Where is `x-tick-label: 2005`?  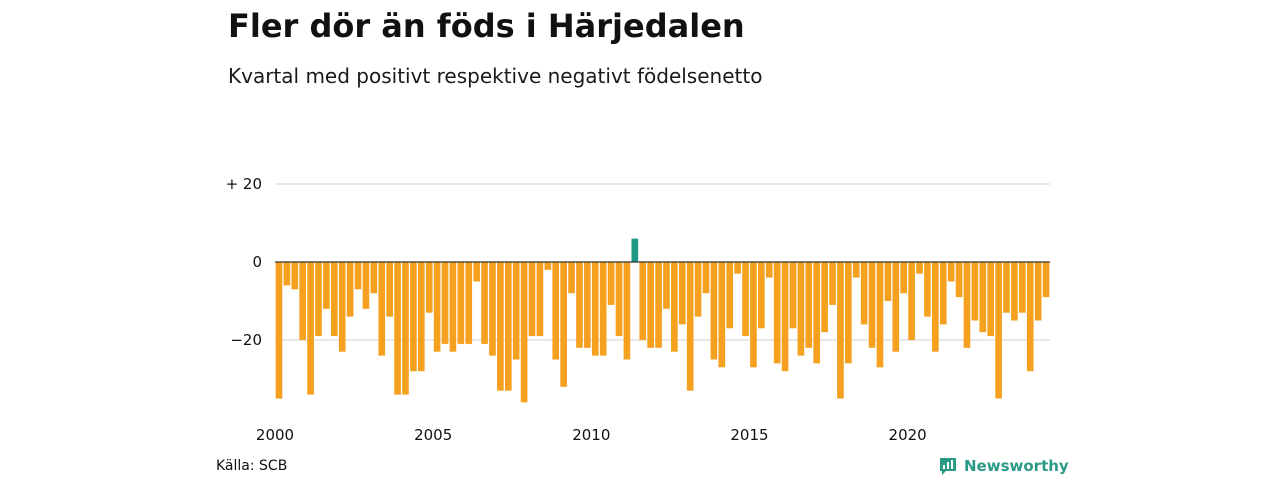 x-tick-label: 2005 is located at coordinates (433, 435).